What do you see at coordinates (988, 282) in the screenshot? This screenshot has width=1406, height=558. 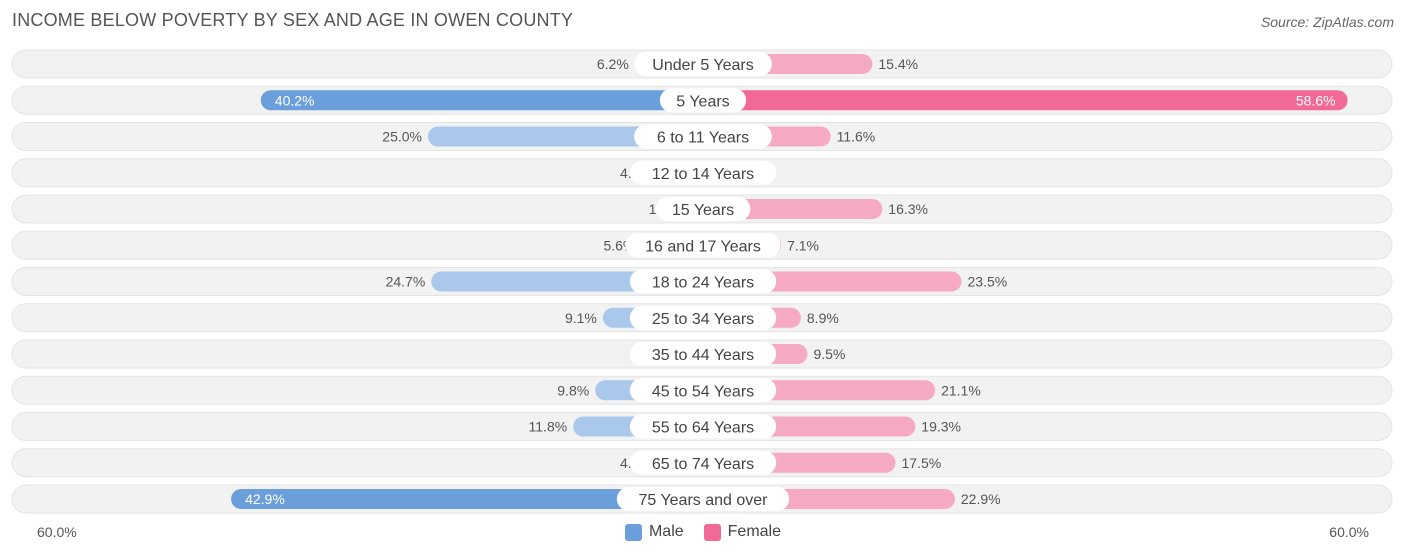 I see `value-label-female: 23.5%` at bounding box center [988, 282].